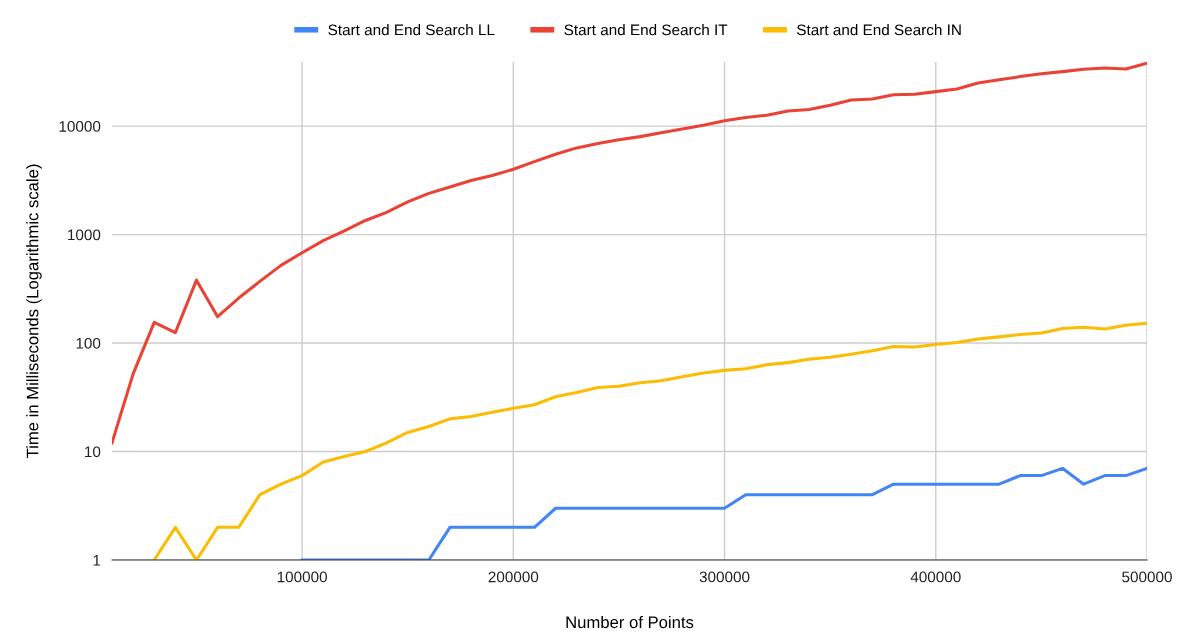 The height and width of the screenshot is (635, 1187). What do you see at coordinates (723, 513) in the screenshot?
I see `line-series` at bounding box center [723, 513].